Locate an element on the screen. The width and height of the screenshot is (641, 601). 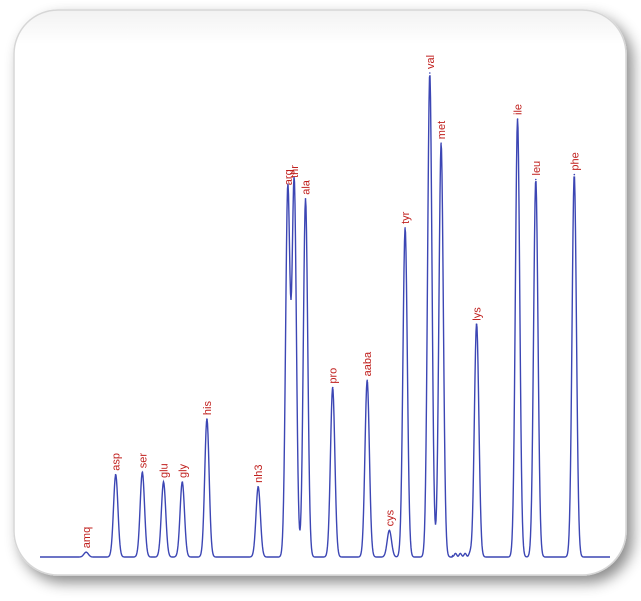
peak-ser is located at coordinates (142, 472).